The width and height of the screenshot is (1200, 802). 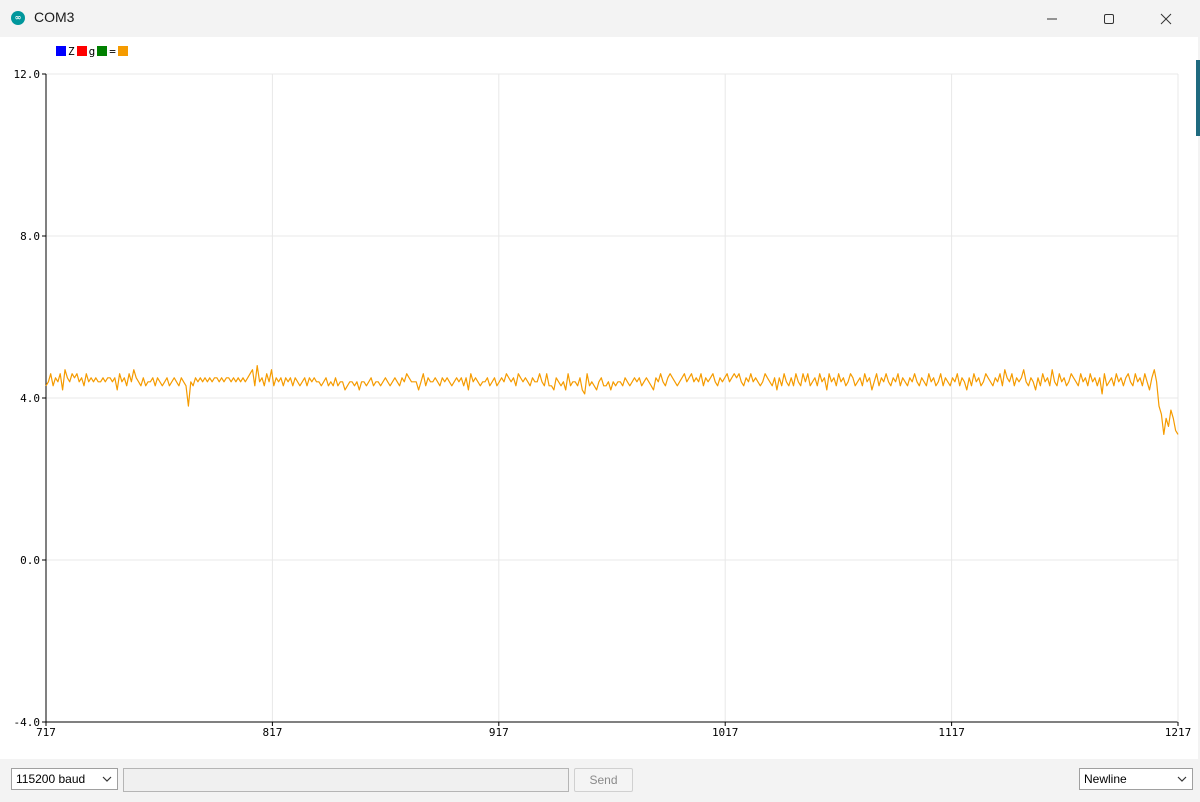 I want to click on send-button: Send, so click(x=603, y=780).